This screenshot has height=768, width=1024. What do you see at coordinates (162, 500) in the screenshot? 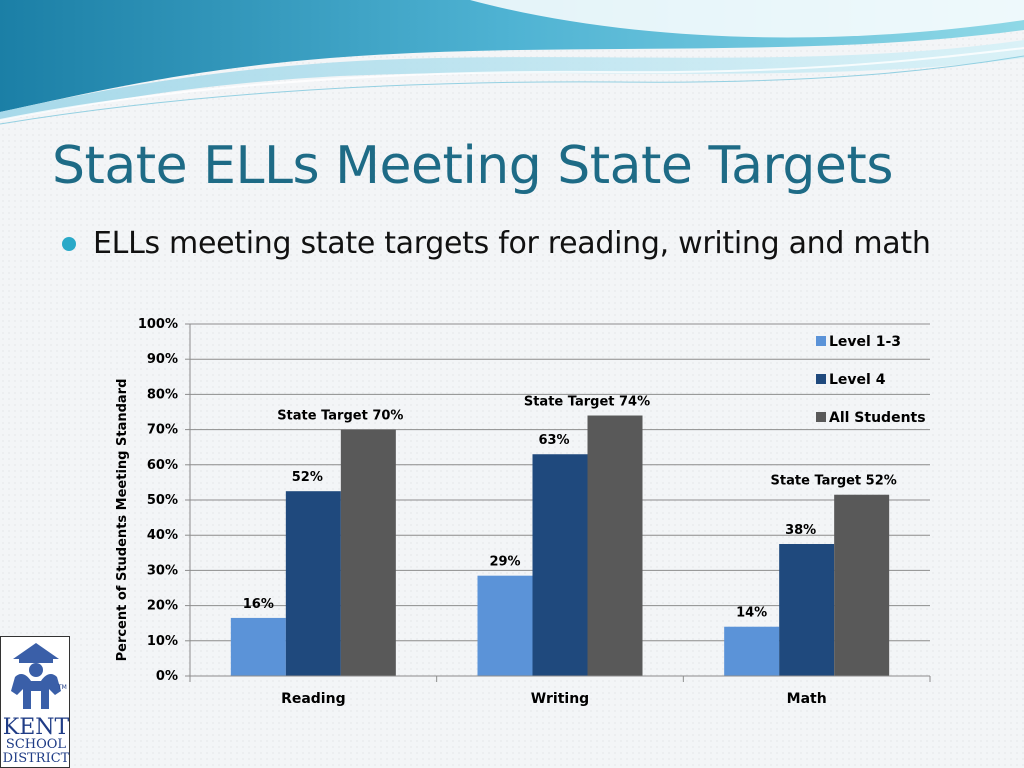
I see `y-tick-label: 50%` at bounding box center [162, 500].